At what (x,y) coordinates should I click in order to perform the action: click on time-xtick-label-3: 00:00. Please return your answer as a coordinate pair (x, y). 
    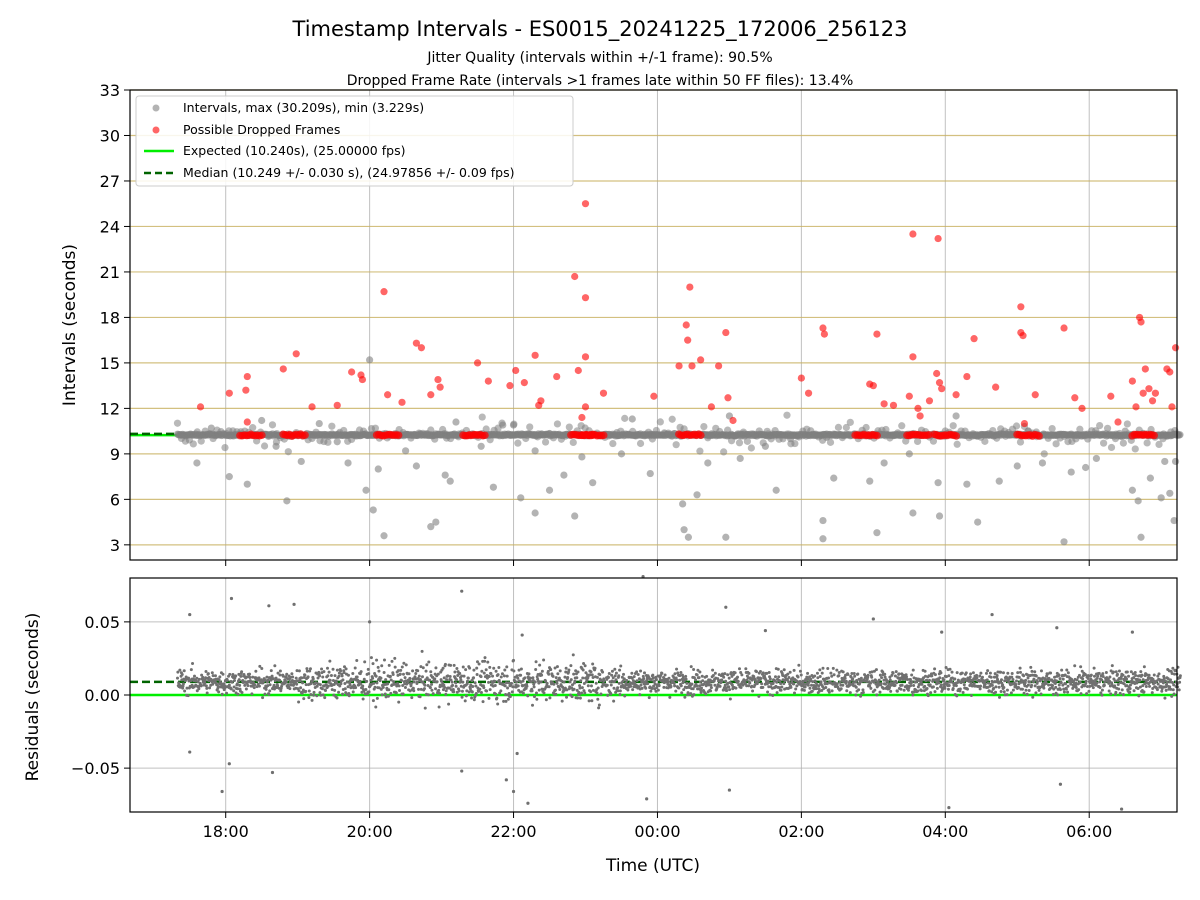
    Looking at the image, I should click on (657, 831).